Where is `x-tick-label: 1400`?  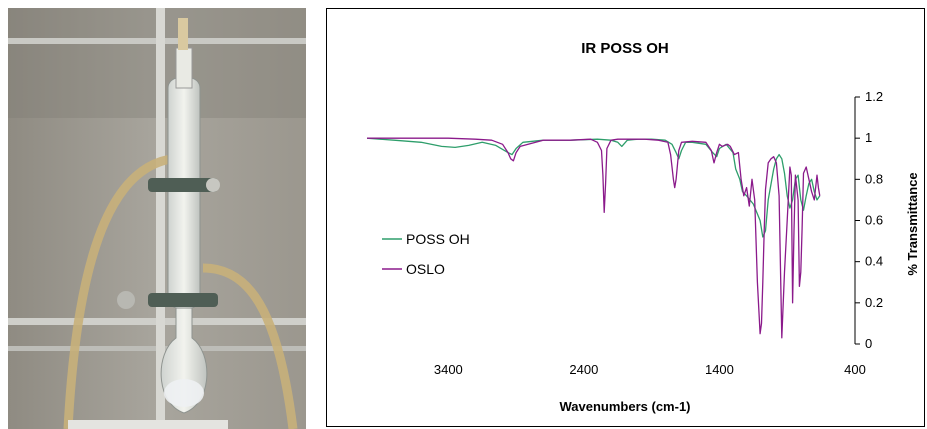
x-tick-label: 1400 is located at coordinates (719, 369).